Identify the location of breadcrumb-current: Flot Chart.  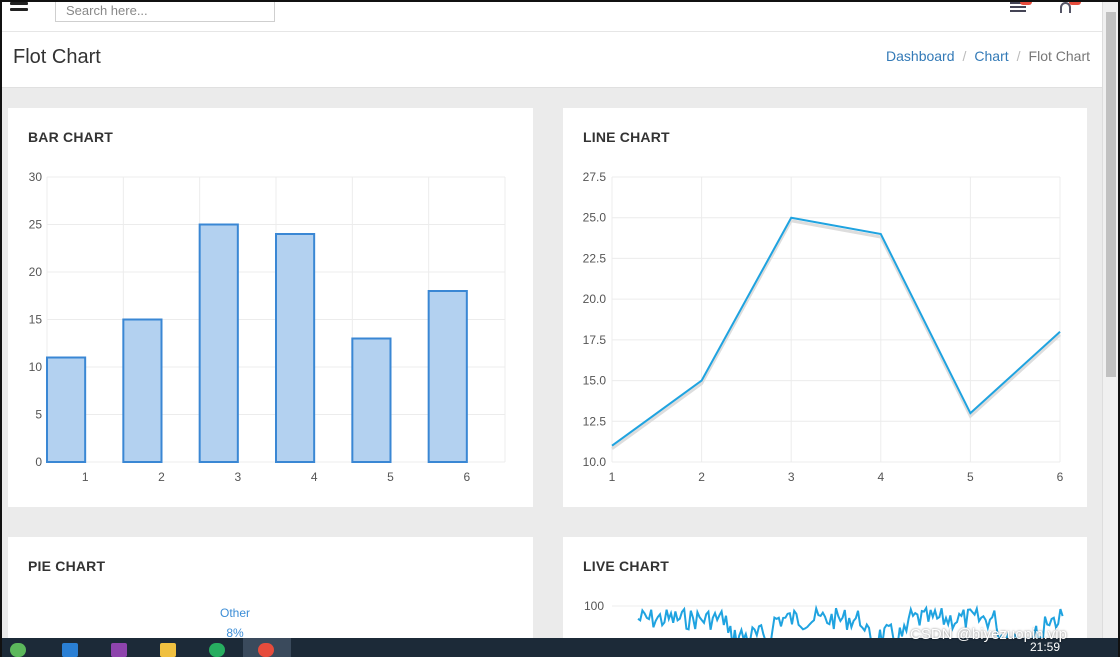
(1059, 56).